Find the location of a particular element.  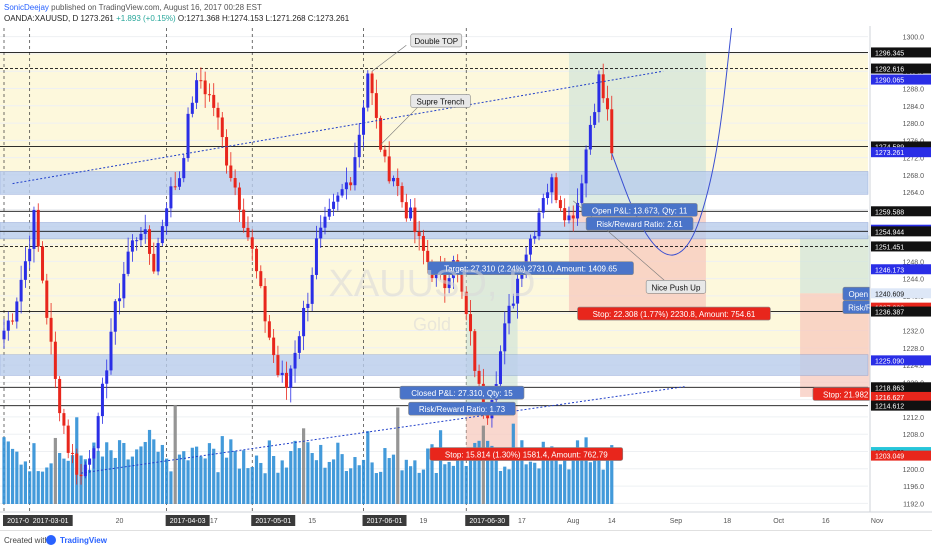

price-tick-label: 1300.0 is located at coordinates (914, 38).